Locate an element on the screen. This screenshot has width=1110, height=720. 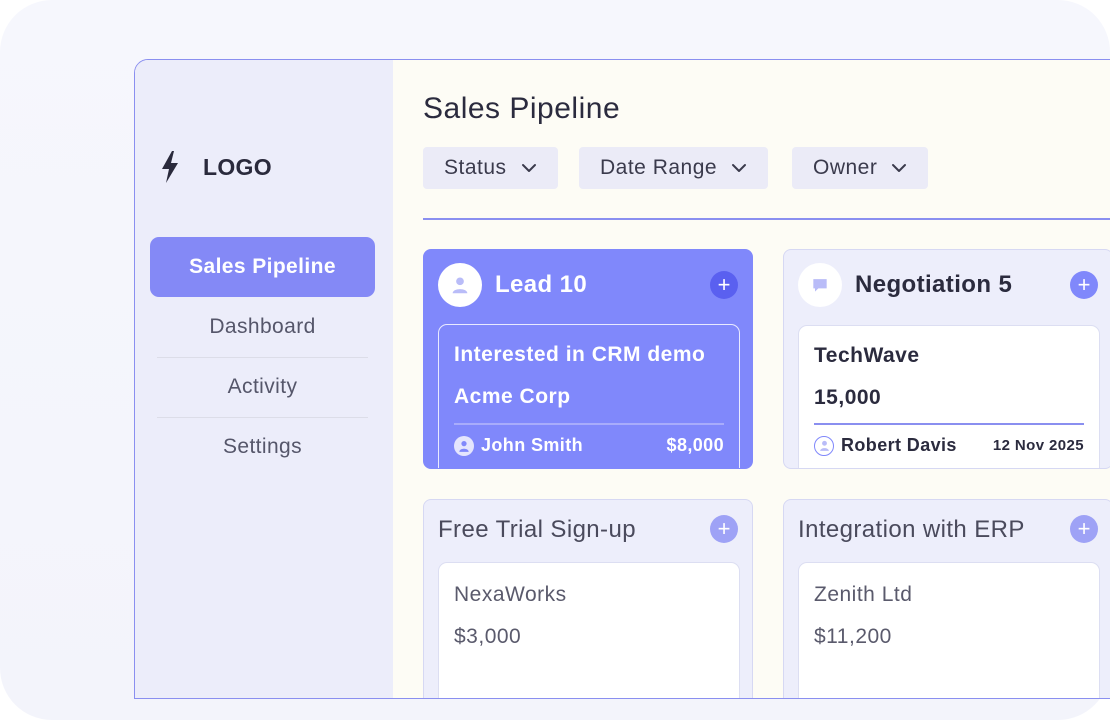
deal-company: TechWave is located at coordinates (867, 355).